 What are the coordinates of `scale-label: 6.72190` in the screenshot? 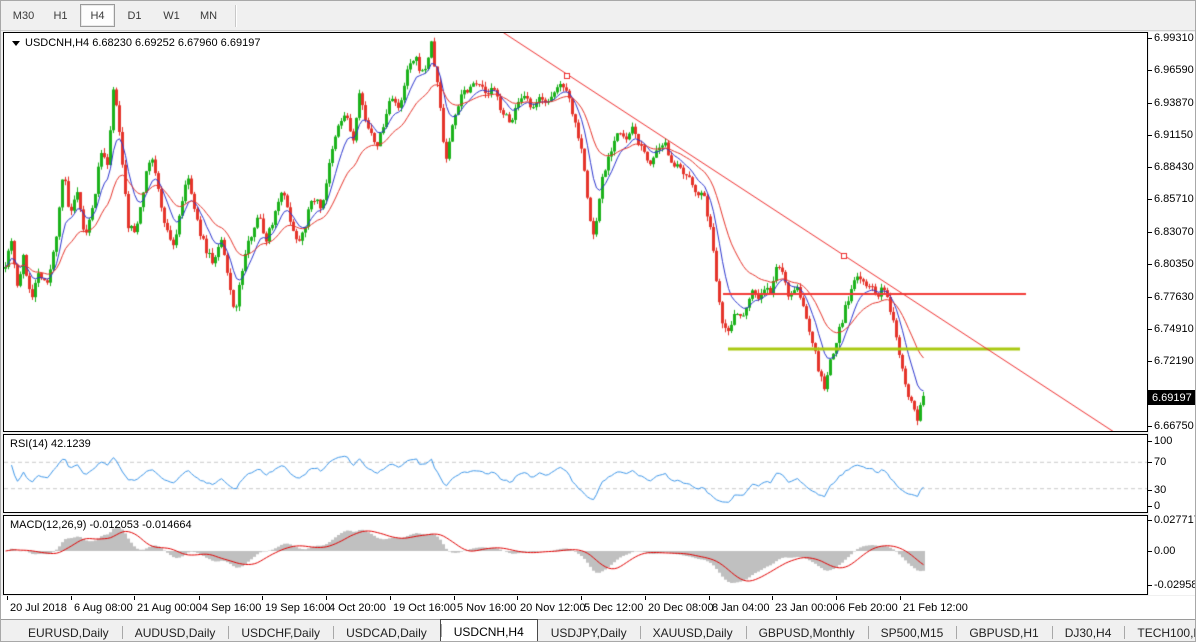 It's located at (1174, 361).